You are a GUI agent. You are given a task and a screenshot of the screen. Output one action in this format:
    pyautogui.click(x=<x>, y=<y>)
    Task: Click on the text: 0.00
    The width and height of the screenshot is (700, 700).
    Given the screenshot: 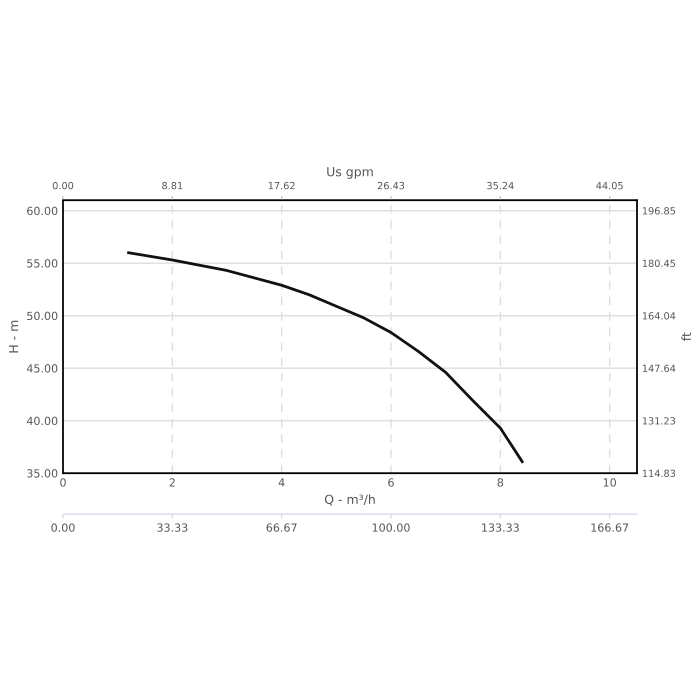 What is the action you would take?
    pyautogui.click(x=63, y=527)
    